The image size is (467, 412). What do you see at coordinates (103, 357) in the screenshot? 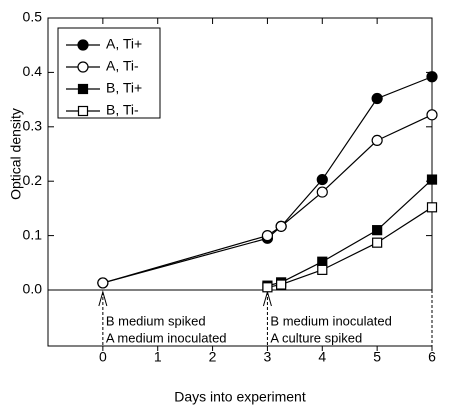
I see `x-tick-label: 0` at bounding box center [103, 357].